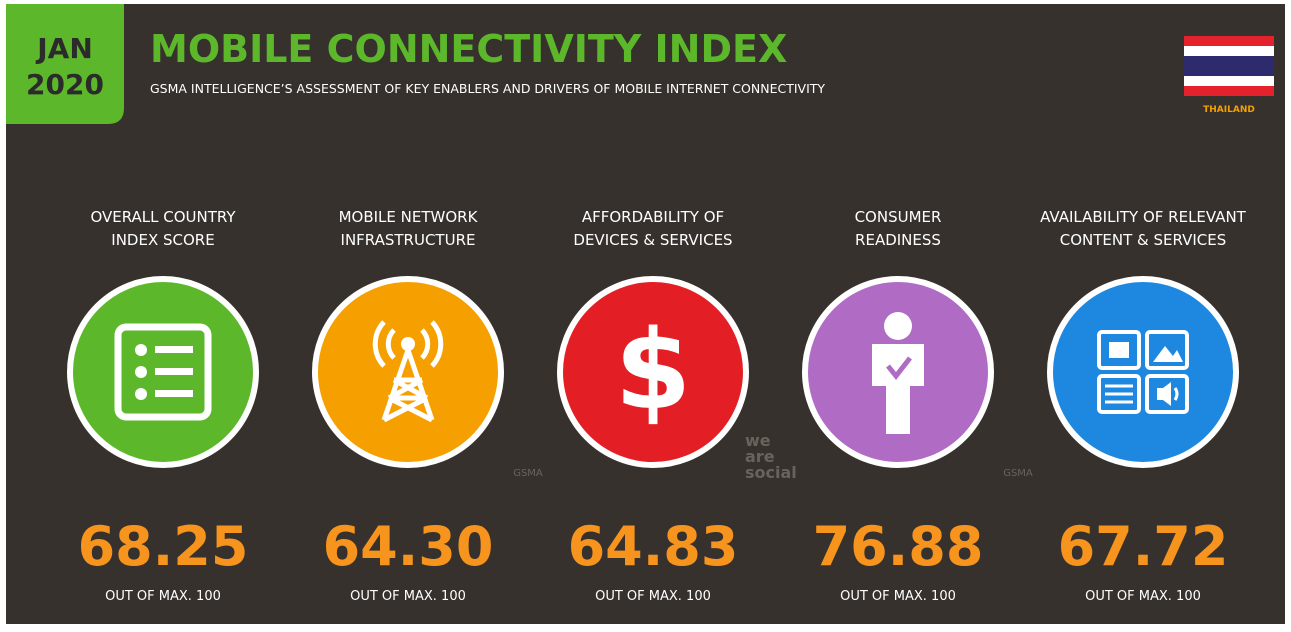  I want to click on metric-value: 64.30, so click(408, 546).